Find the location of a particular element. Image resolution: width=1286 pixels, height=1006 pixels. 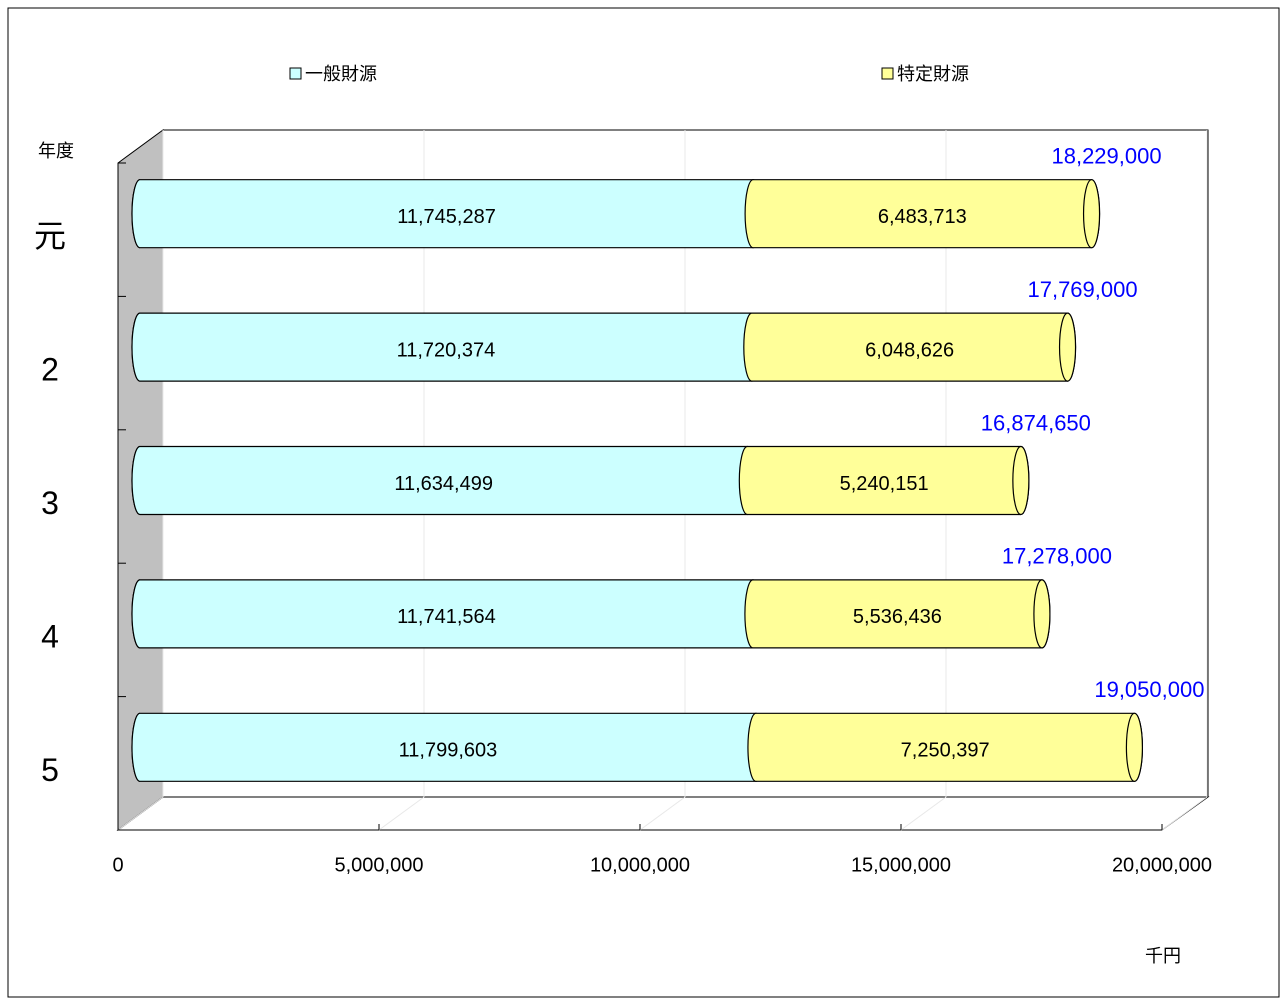

x-tick-label: 20,000,000 is located at coordinates (1162, 865).